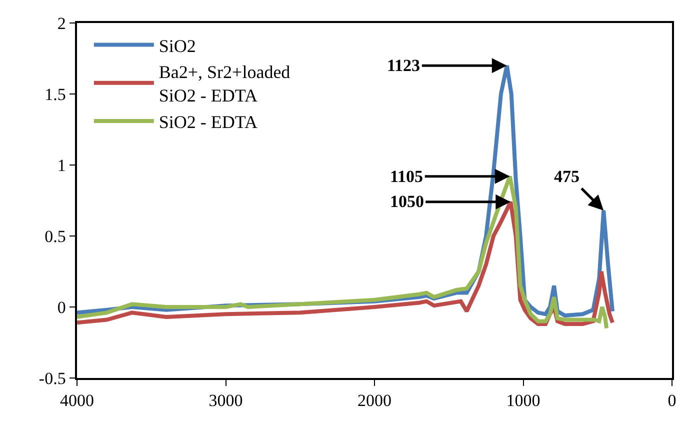 The image size is (684, 424). I want to click on legend-label: SiO2, so click(177, 46).